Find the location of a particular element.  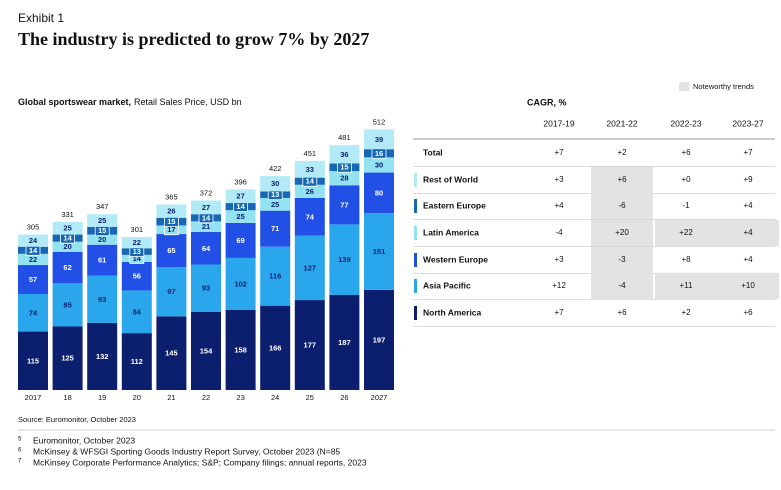

row-label: Eastern Europe is located at coordinates (454, 205).